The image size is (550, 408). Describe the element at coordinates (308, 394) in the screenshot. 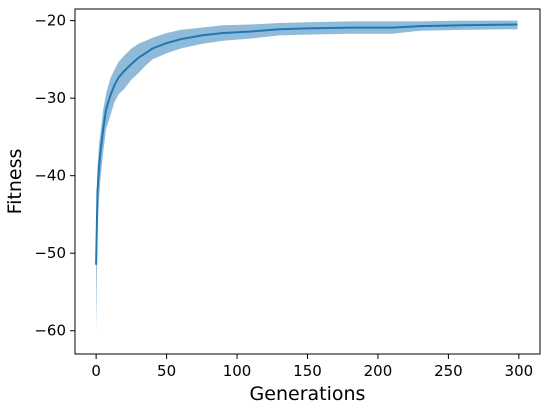

I see `x-axis-label: Generations` at that location.